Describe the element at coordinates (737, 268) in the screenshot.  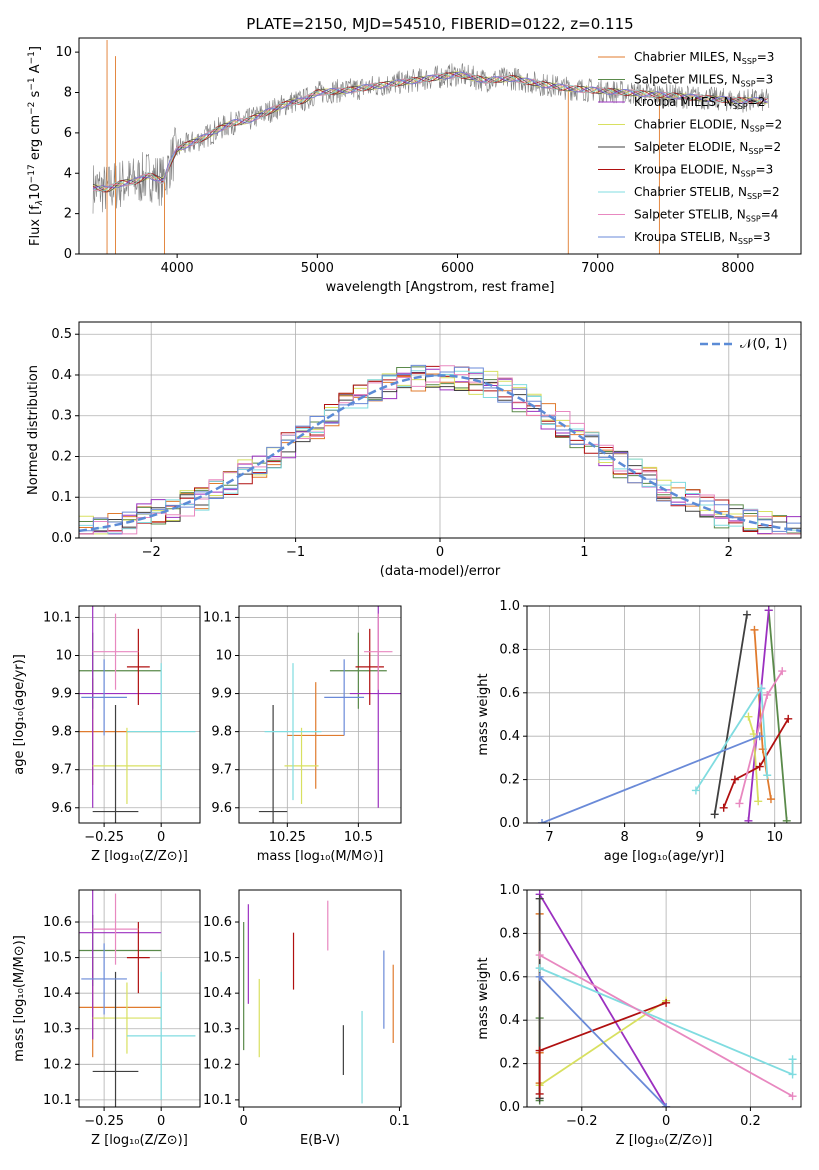
I see `x-tick-label: 8000` at that location.